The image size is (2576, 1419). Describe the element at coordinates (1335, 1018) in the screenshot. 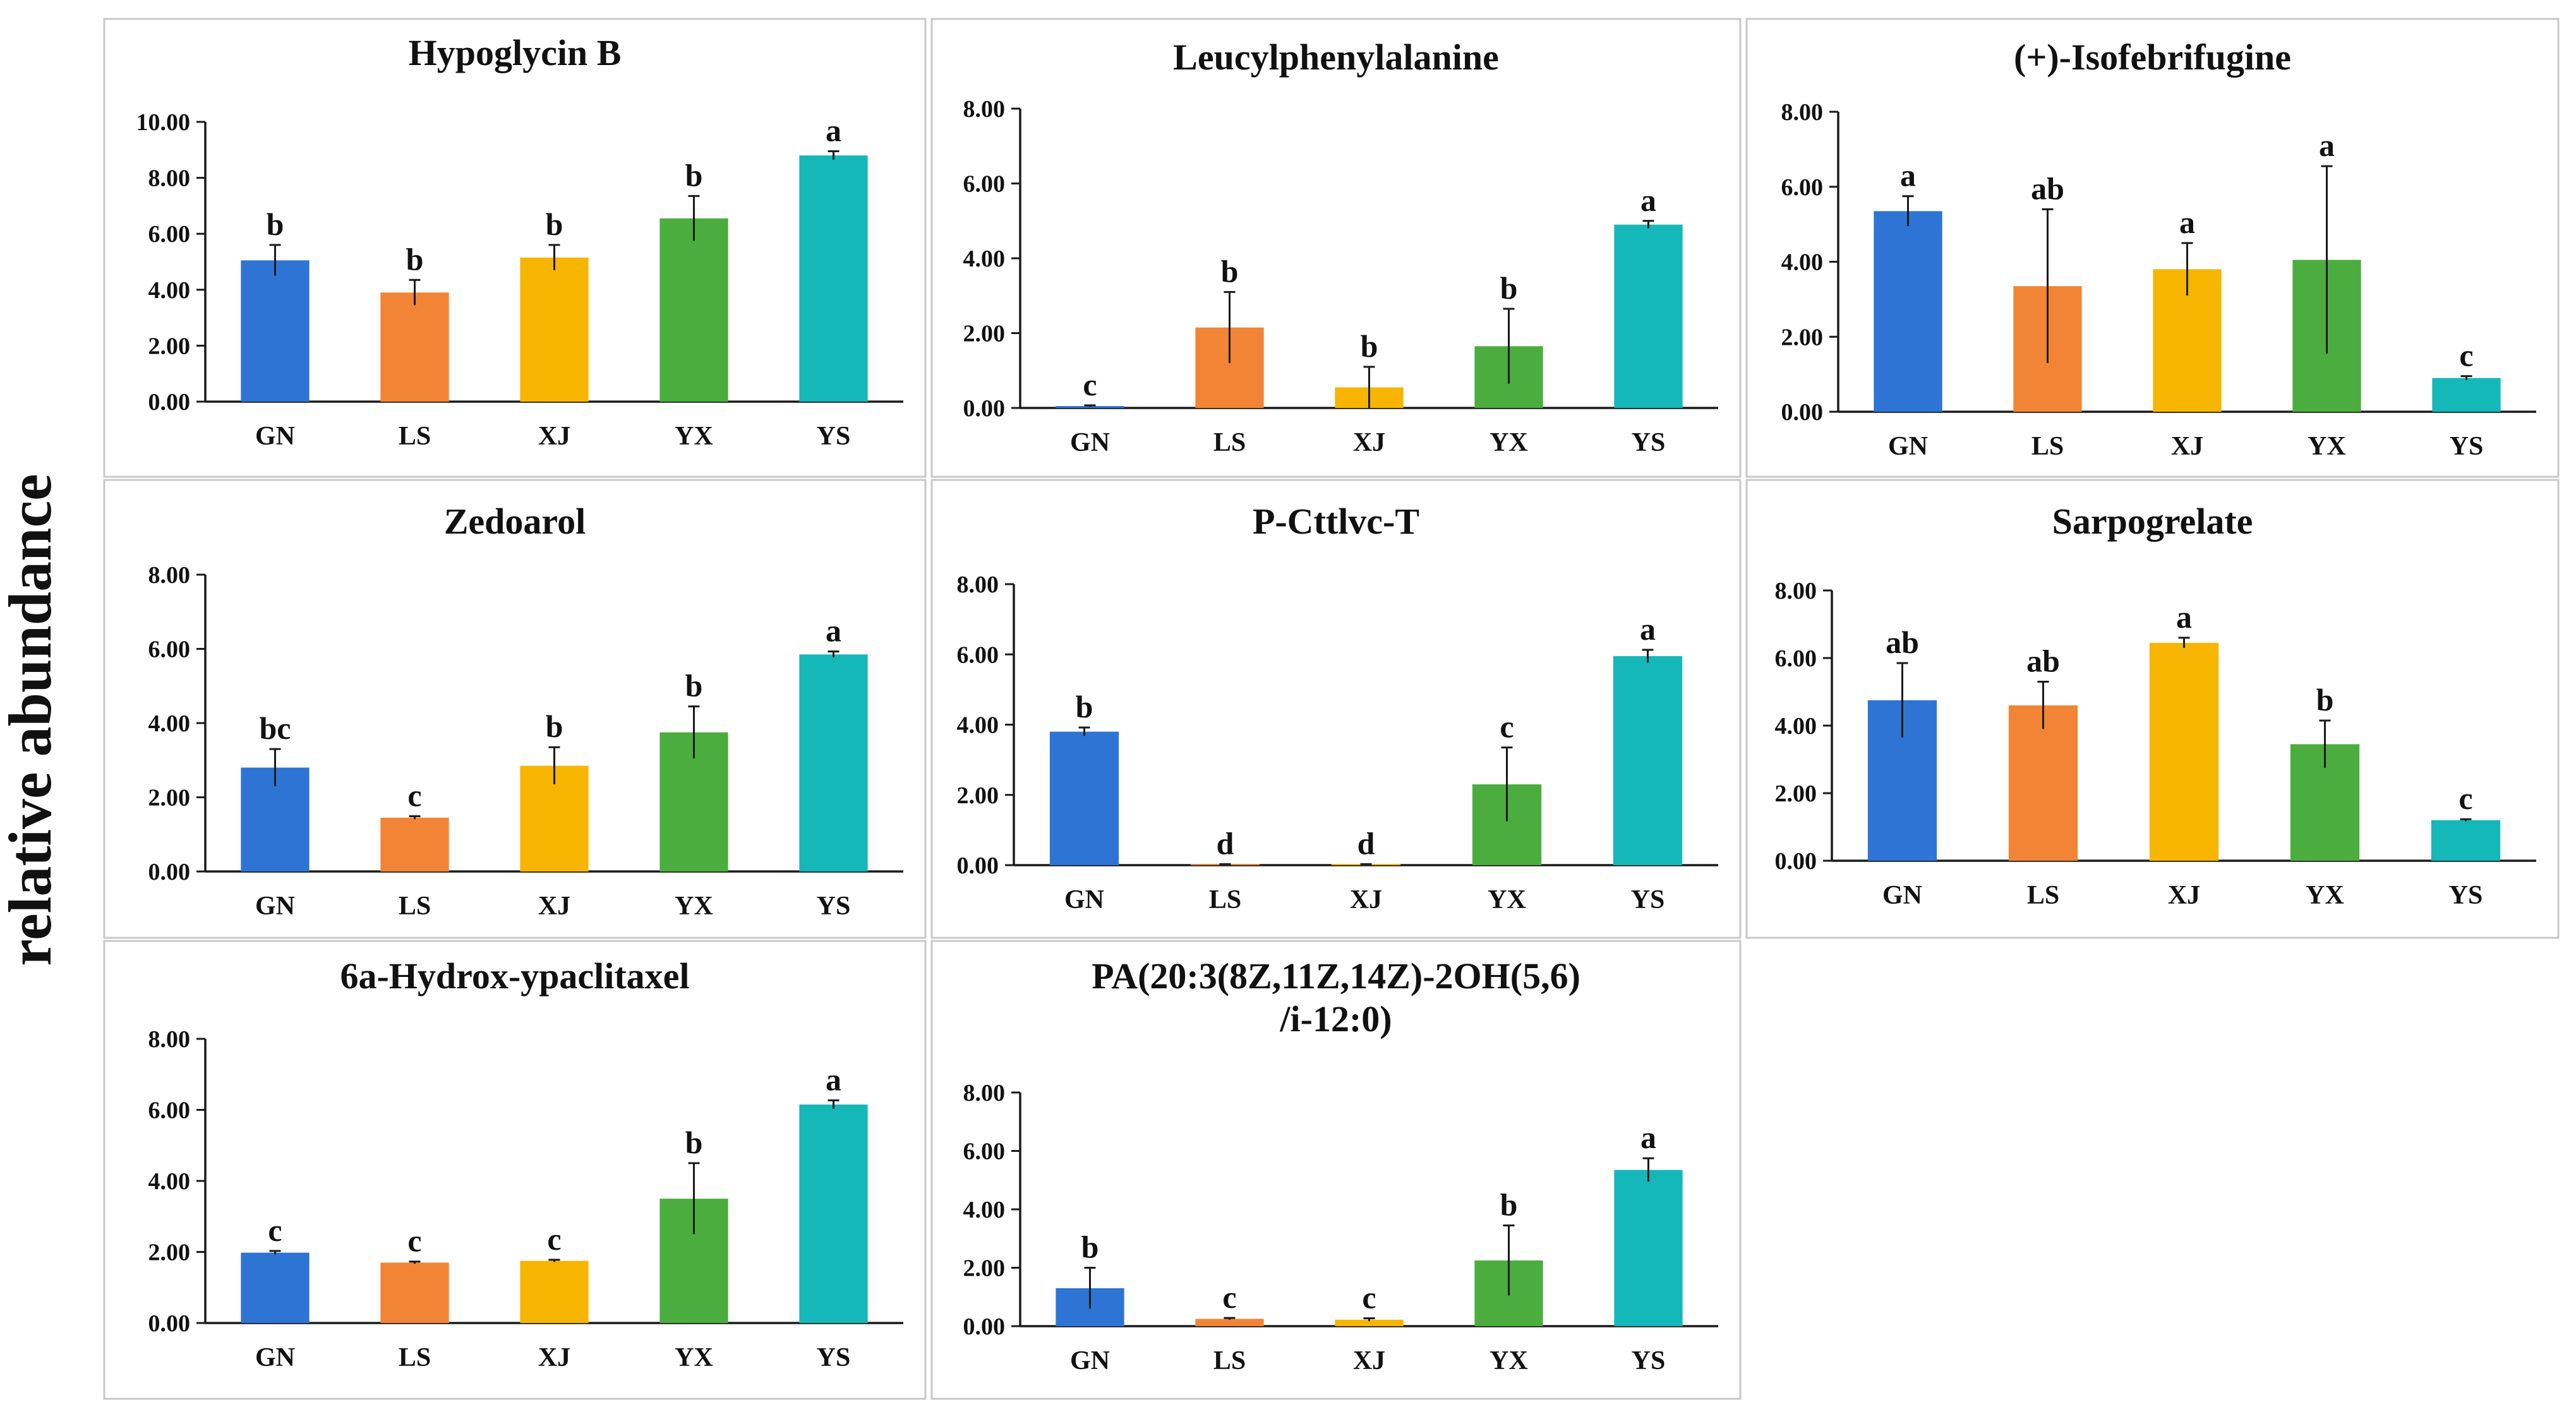

I see `panel-title-line: /i-12:0)` at that location.